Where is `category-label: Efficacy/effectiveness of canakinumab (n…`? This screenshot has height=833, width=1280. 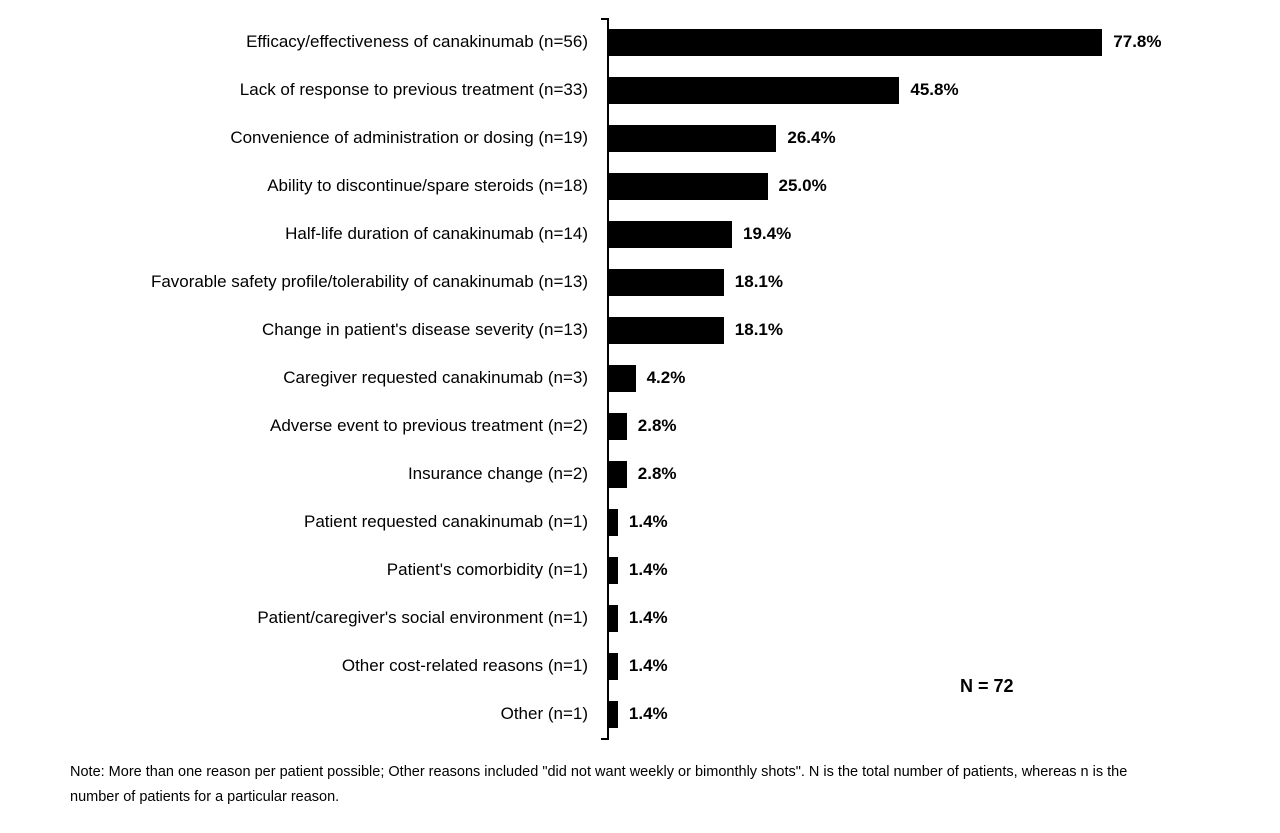 category-label: Efficacy/effectiveness of canakinumab (n… is located at coordinates (417, 42).